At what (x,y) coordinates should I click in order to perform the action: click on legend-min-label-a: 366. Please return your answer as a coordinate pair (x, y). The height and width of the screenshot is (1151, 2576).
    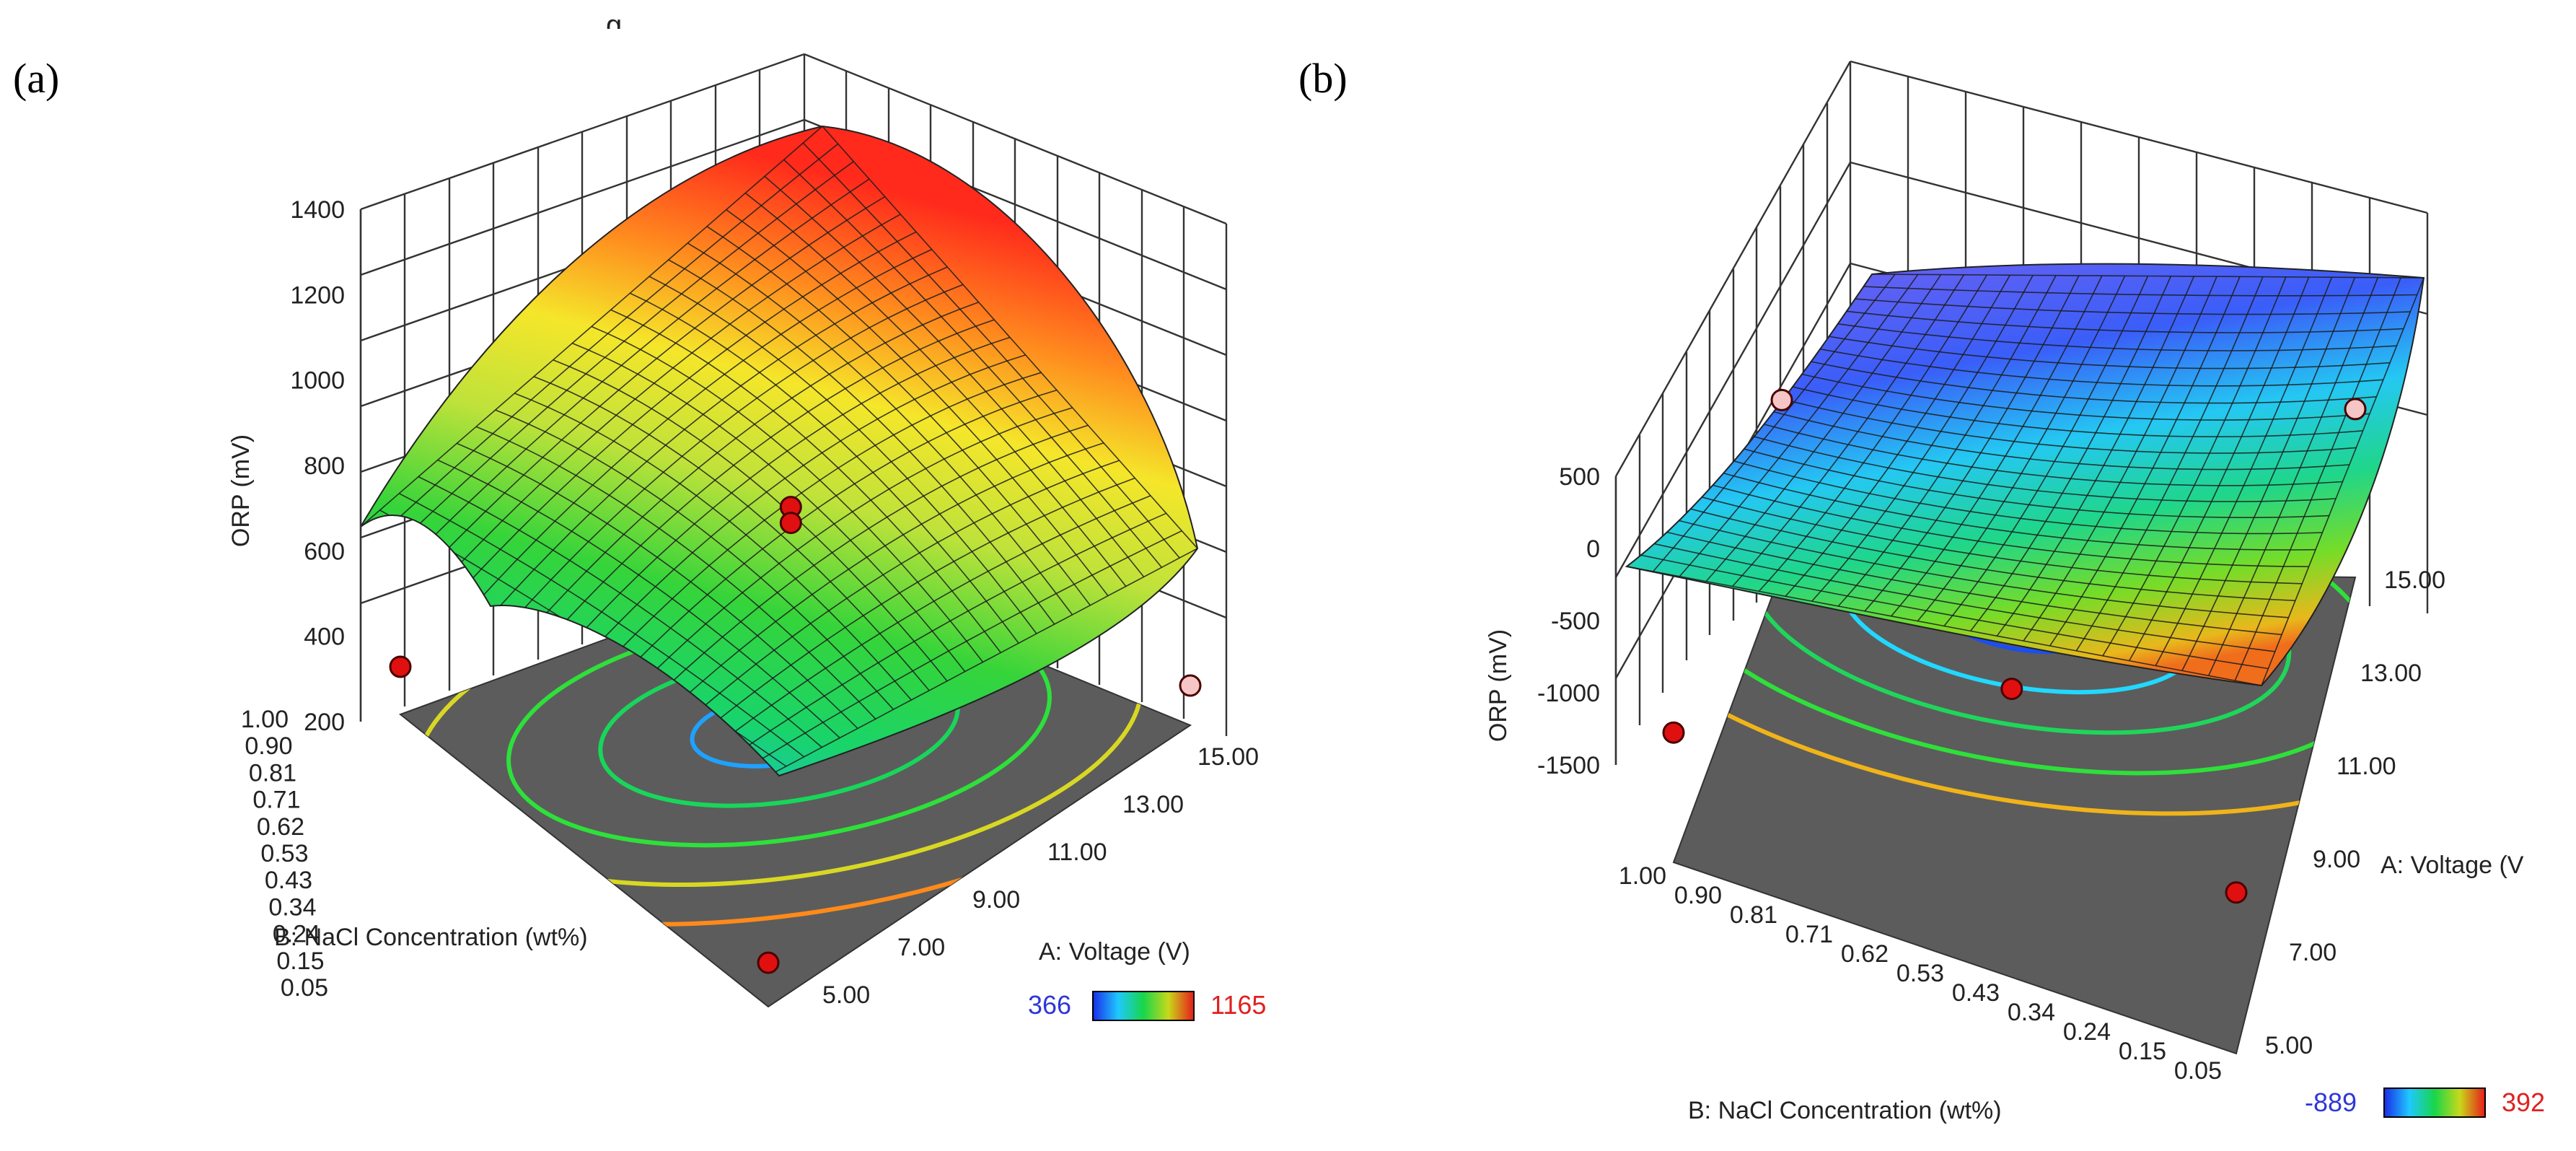
    Looking at the image, I should click on (1049, 1005).